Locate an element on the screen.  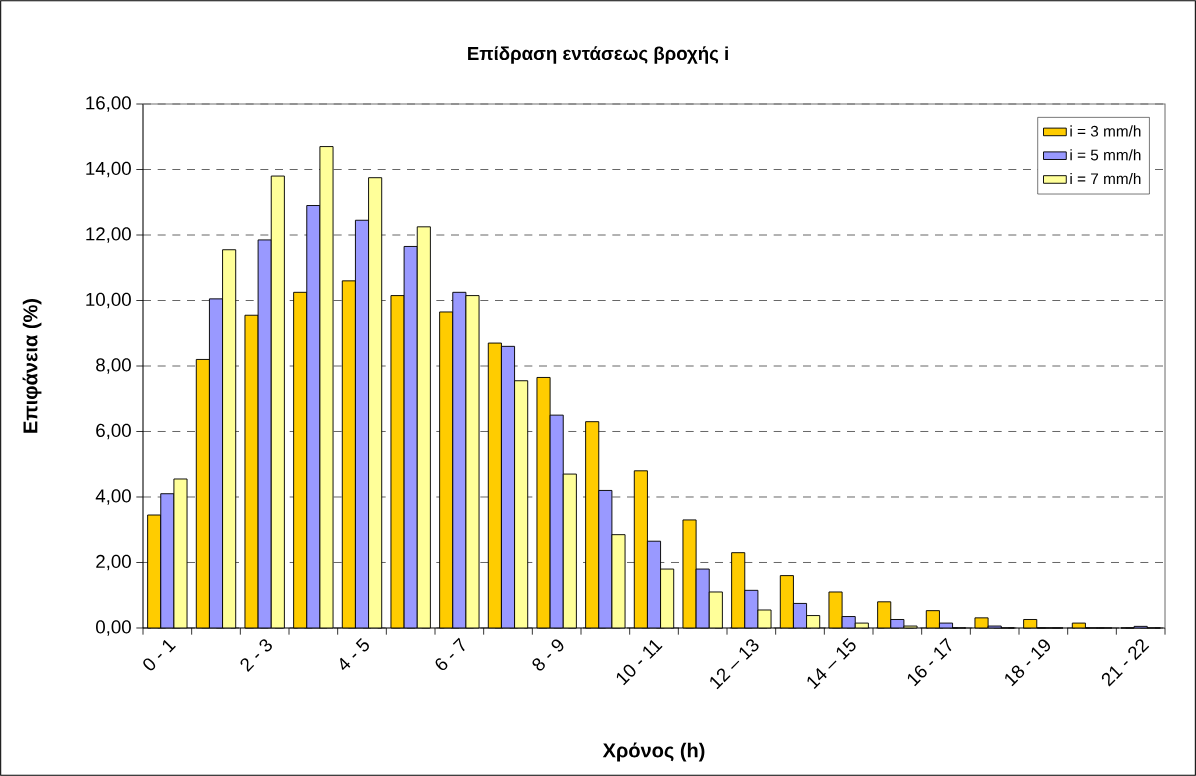
y-tick-label: 4,00 is located at coordinates (113, 497).